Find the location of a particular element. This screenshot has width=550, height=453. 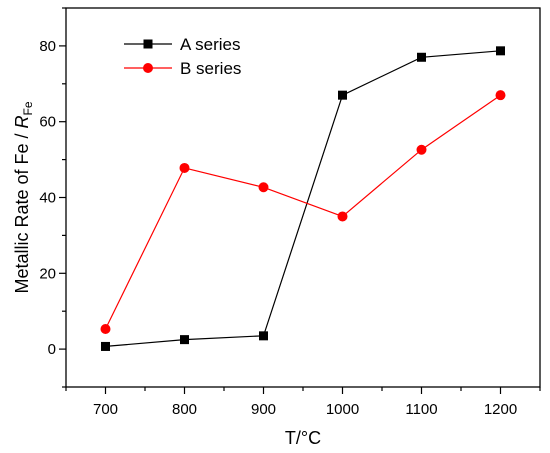

y-axis-title-subscript: Fe is located at coordinates (28, 108).